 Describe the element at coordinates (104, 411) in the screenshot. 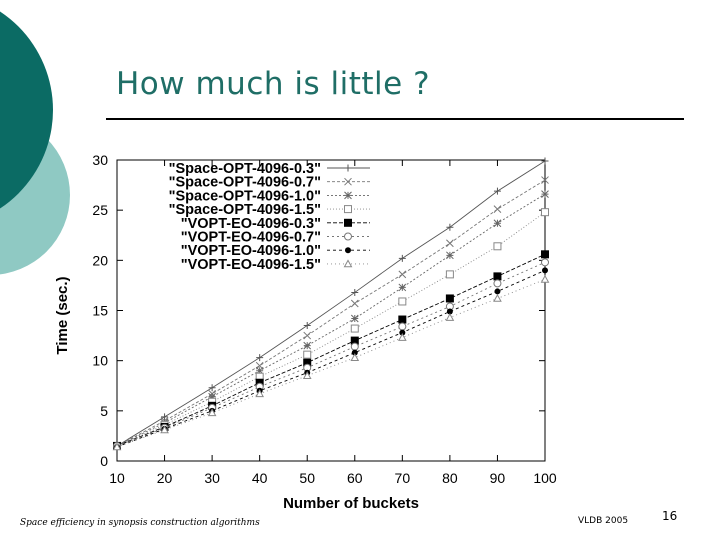

I see `y-tick-label: 5` at that location.